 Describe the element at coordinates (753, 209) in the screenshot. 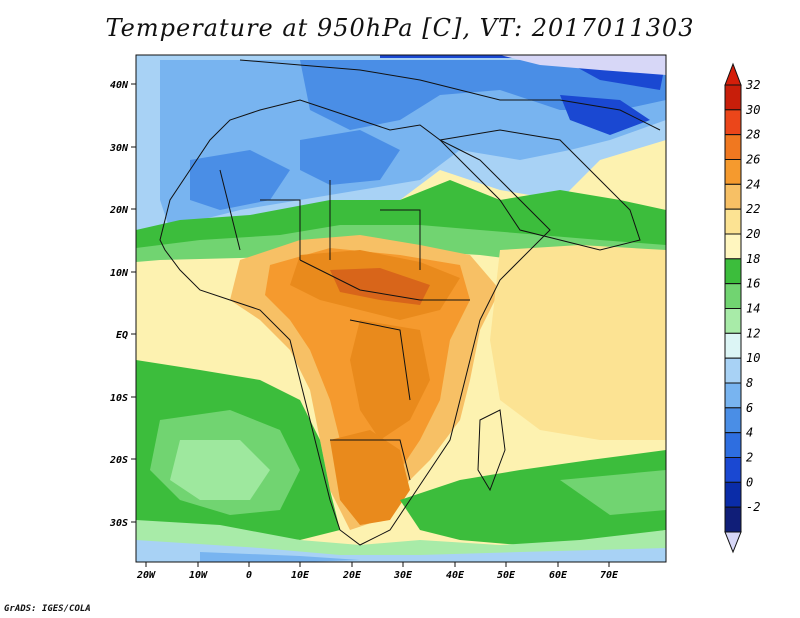

I see `colorbar-label: 22` at that location.